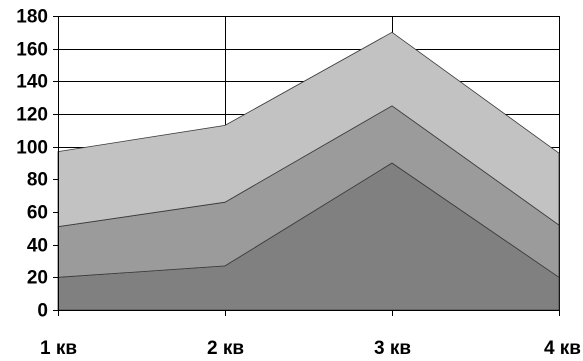 The image size is (583, 361). I want to click on x-tick-label-4: 4 кв, so click(562, 348).